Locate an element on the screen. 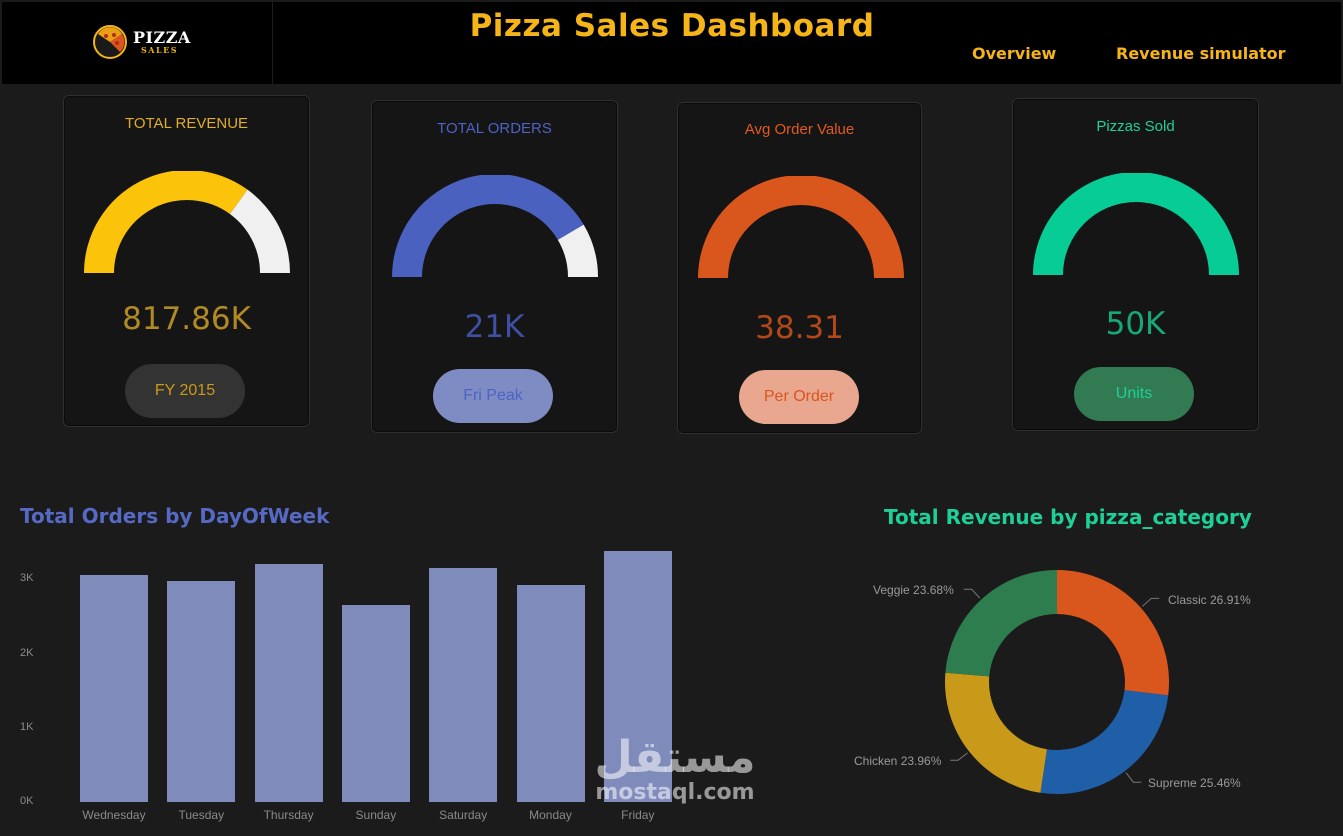 Image resolution: width=1343 pixels, height=836 pixels. page-title: Pizza Sales Dashboard is located at coordinates (672, 26).